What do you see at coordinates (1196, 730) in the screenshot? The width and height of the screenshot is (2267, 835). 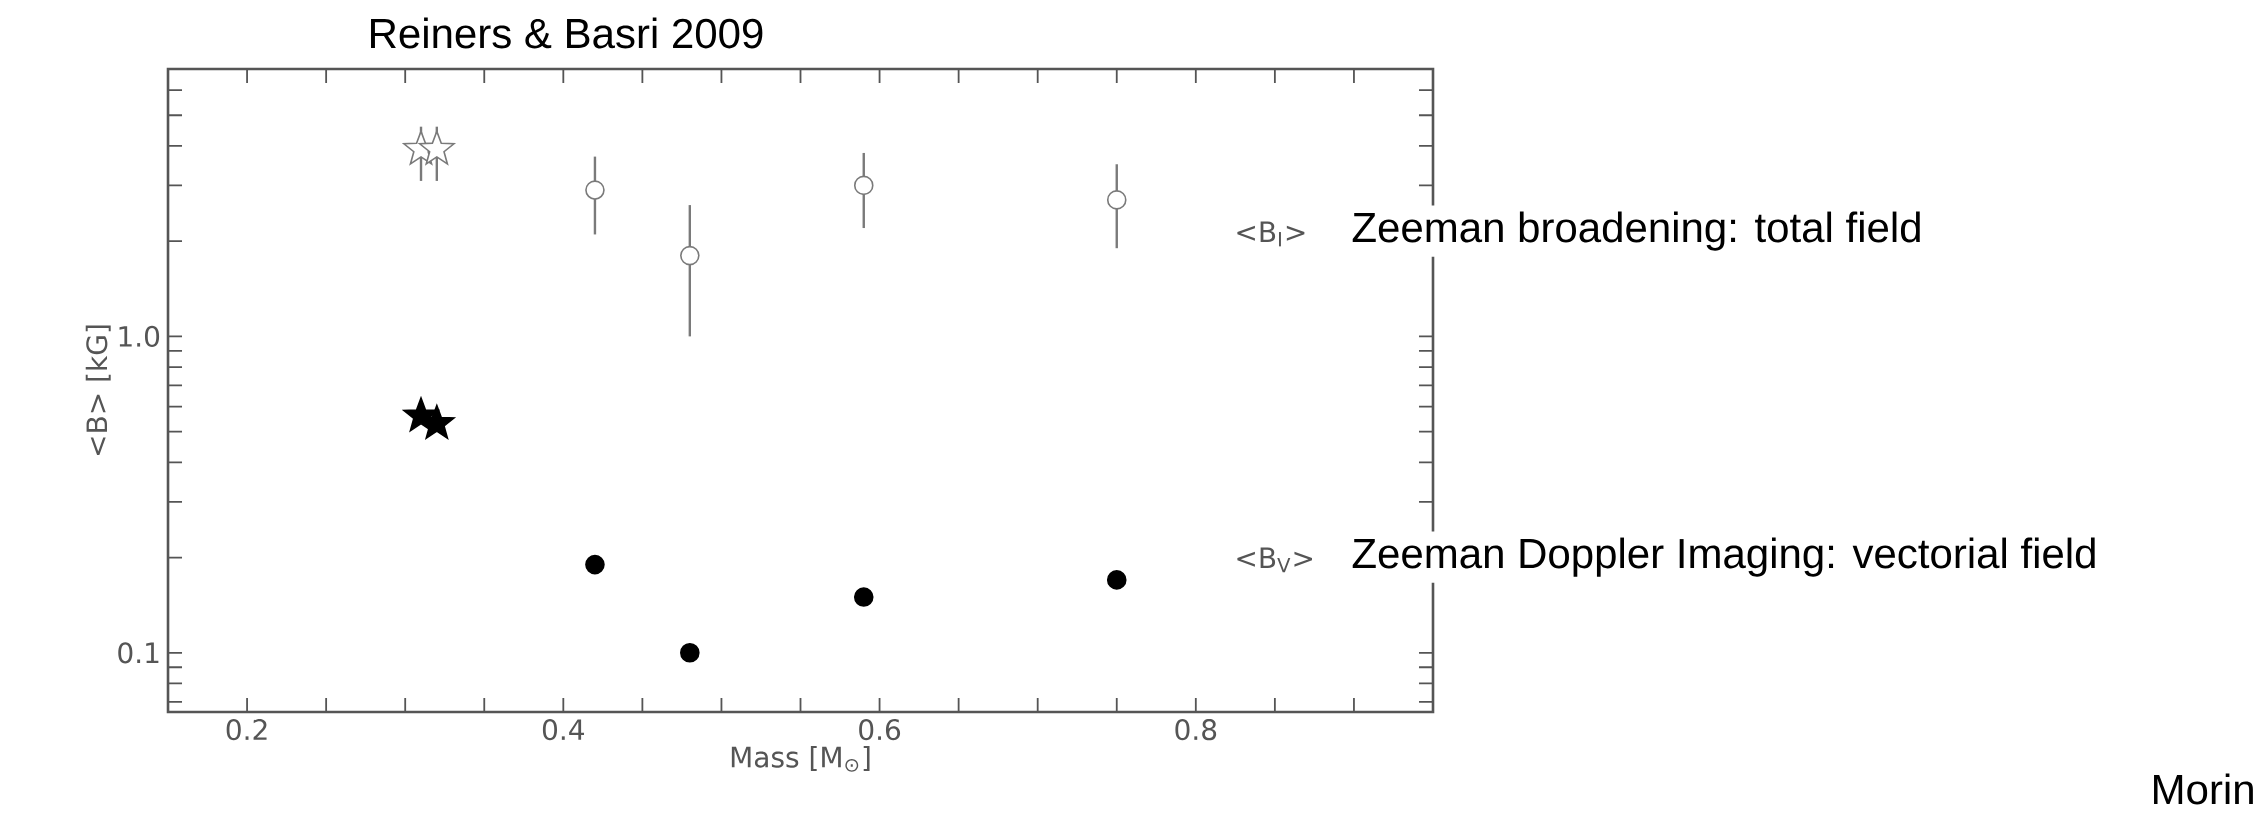 I see `x-tick-label: 0.8` at bounding box center [1196, 730].